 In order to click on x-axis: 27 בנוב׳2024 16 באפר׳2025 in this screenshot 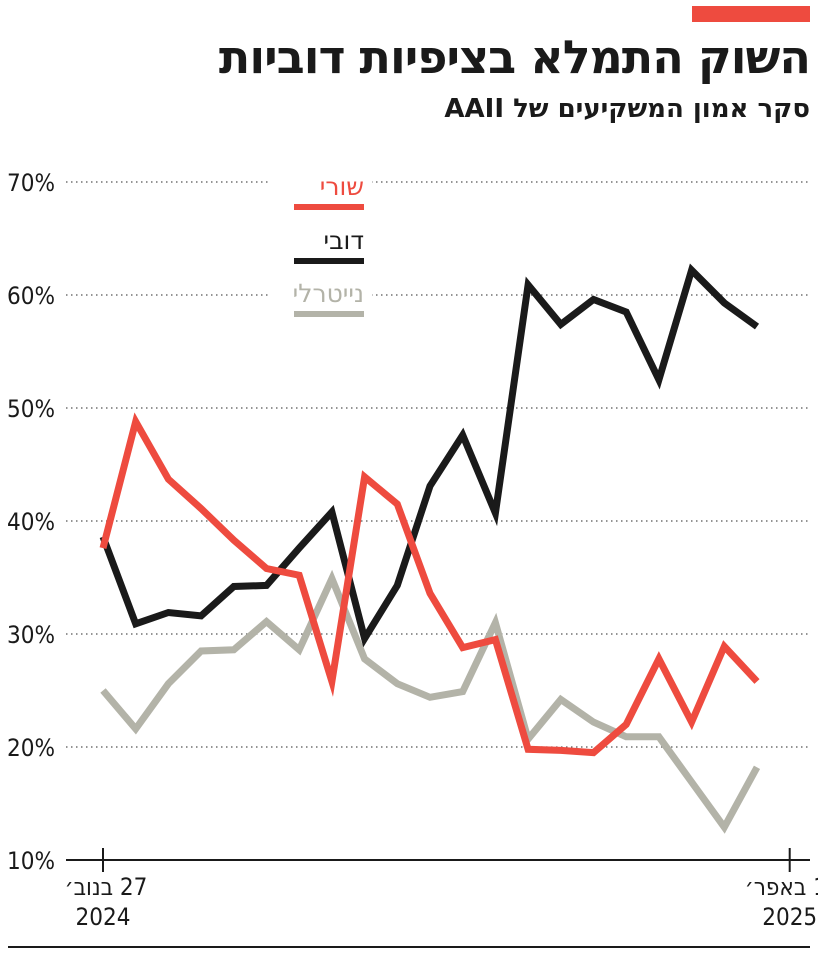, I will do `click(441, 889)`.